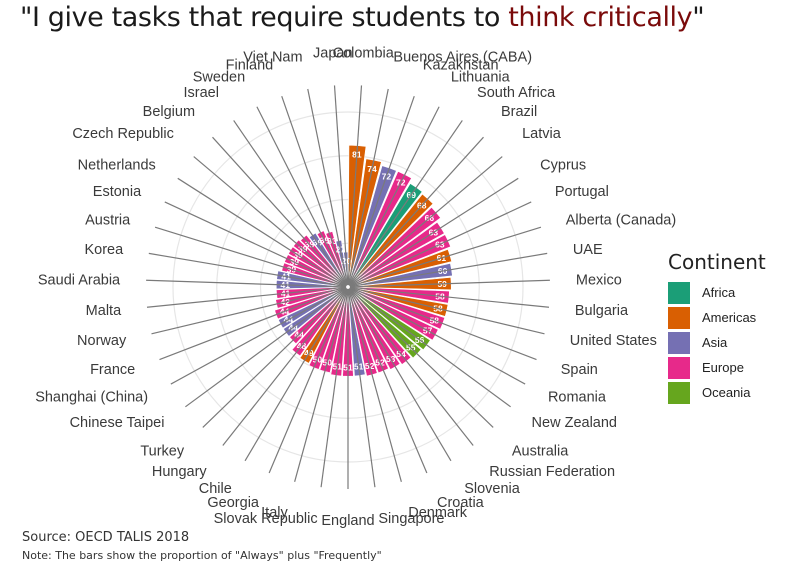  Describe the element at coordinates (579, 370) in the screenshot. I see `country-label-14: Spain` at that location.